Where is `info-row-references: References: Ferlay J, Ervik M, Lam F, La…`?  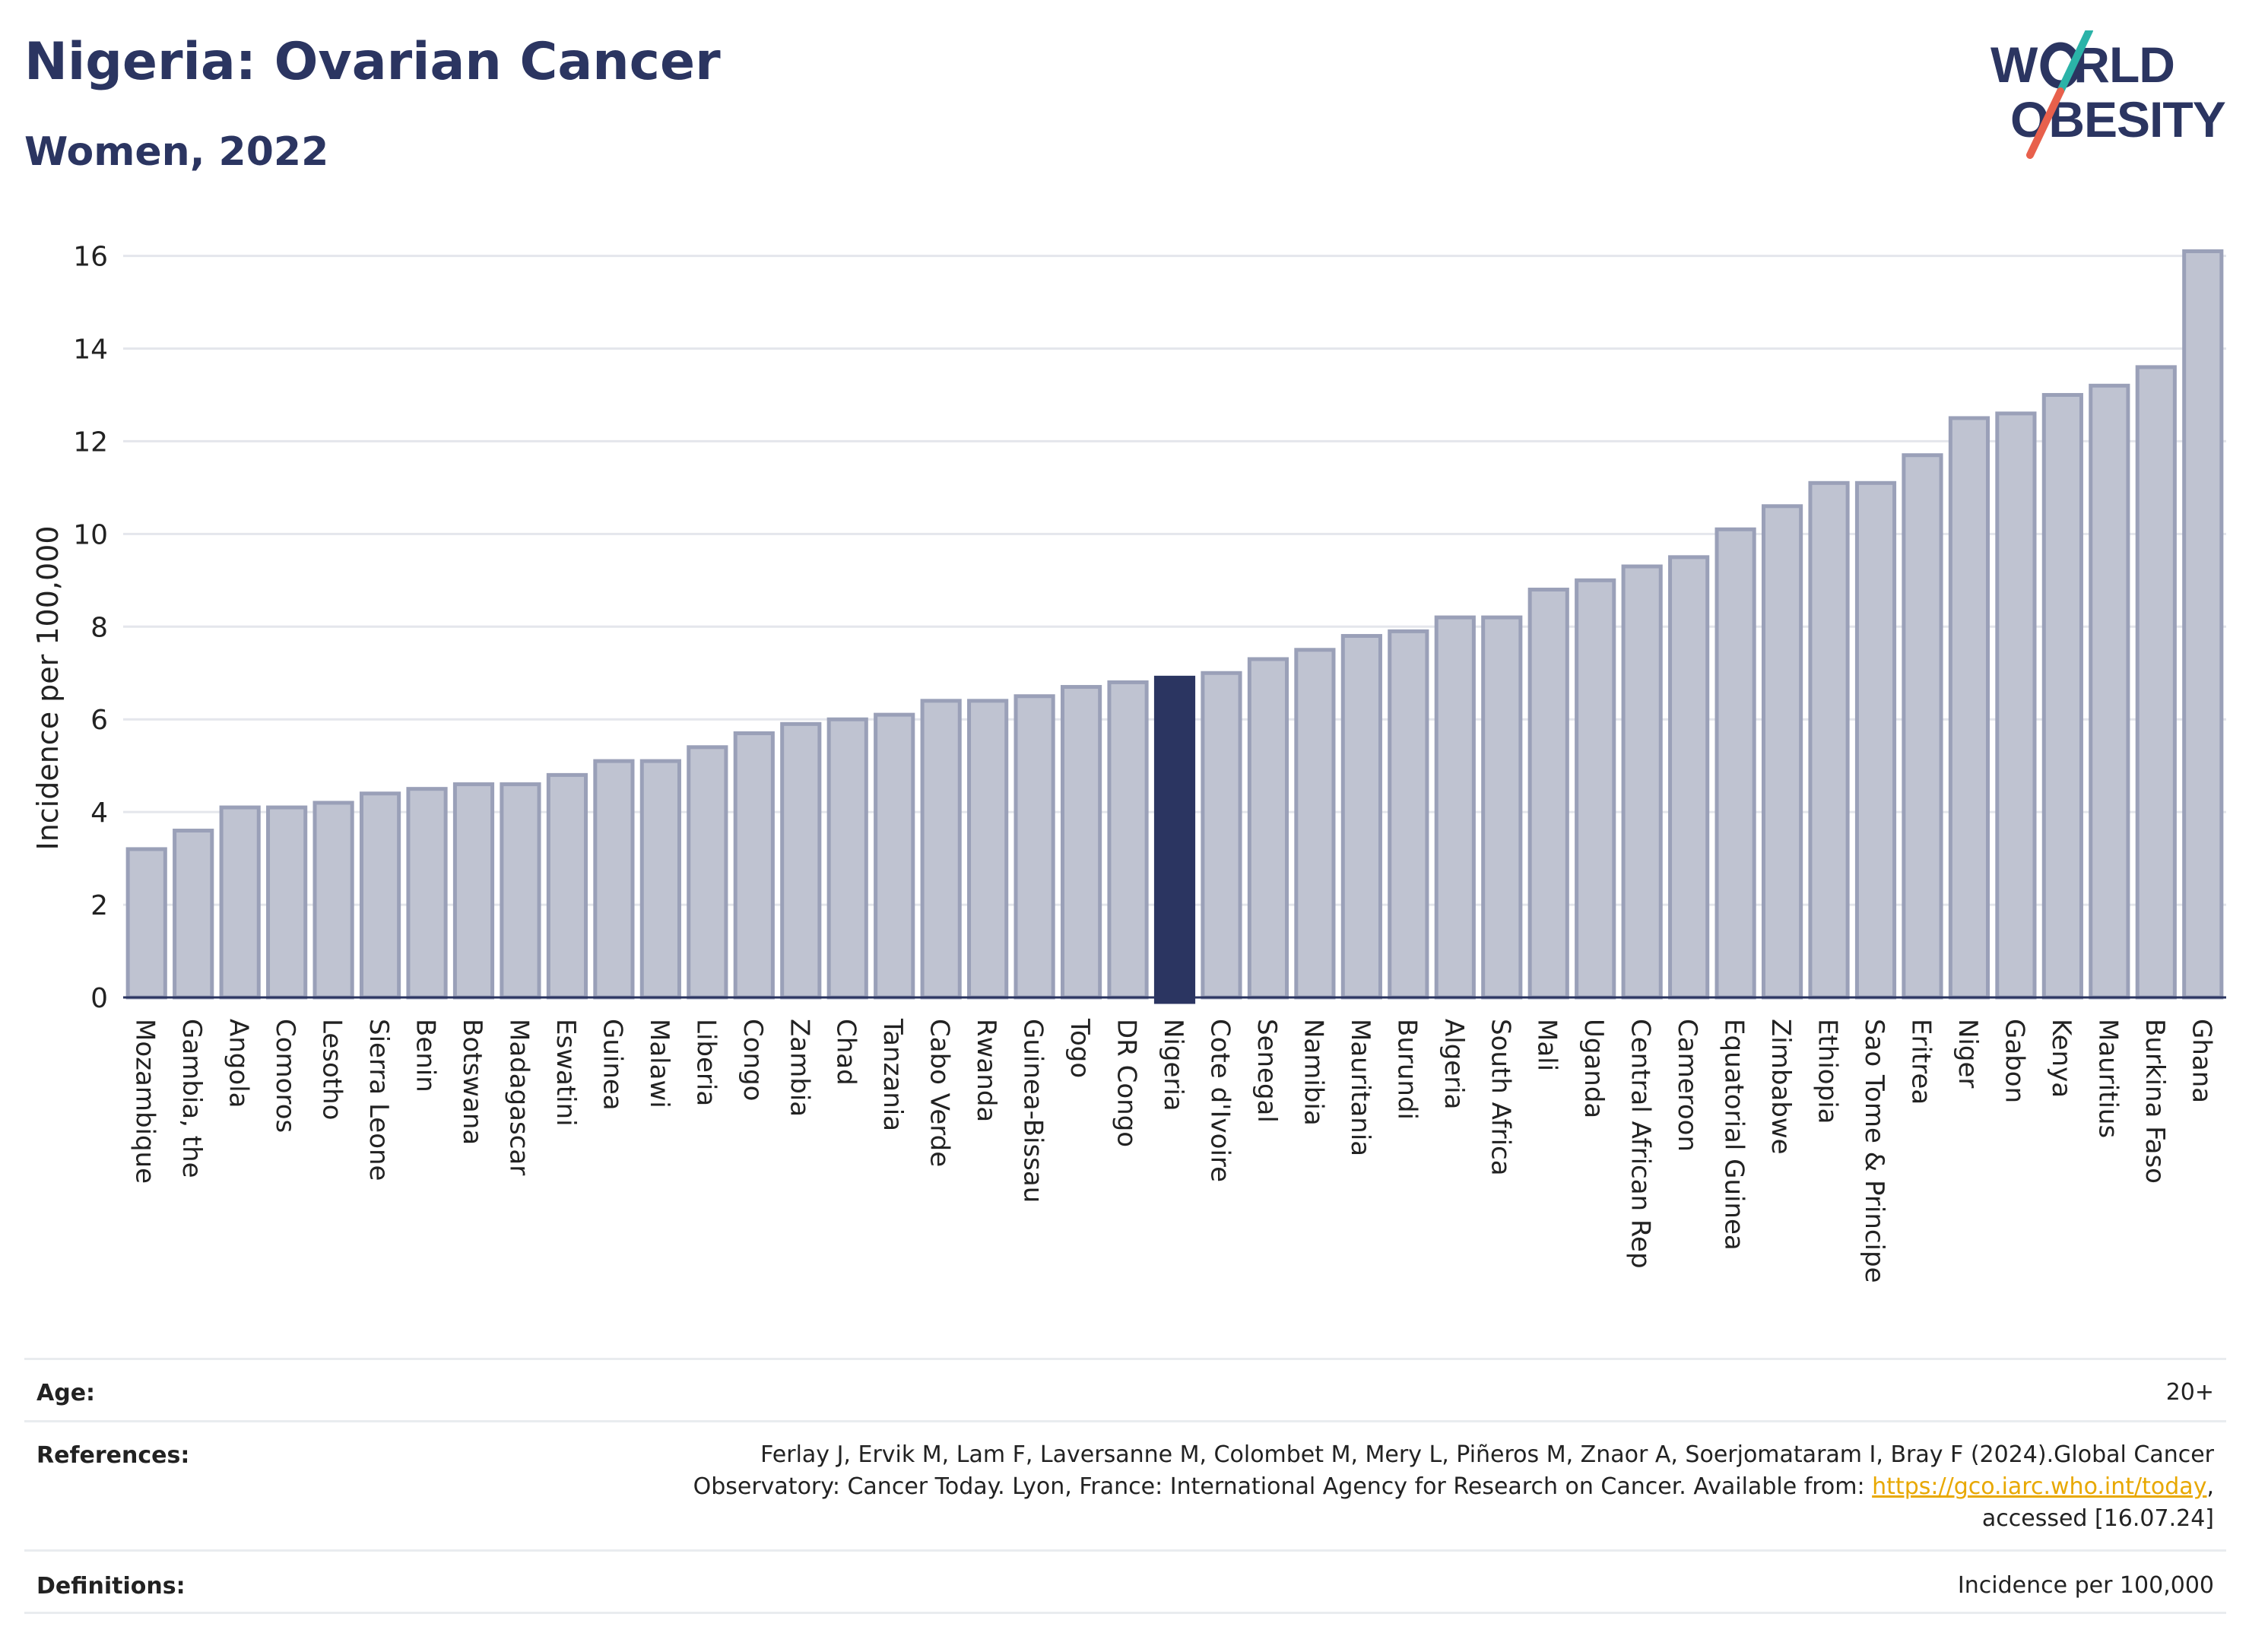
info-row-references: References: Ferlay J, Ervik M, Lam F, La… is located at coordinates (1125, 1486).